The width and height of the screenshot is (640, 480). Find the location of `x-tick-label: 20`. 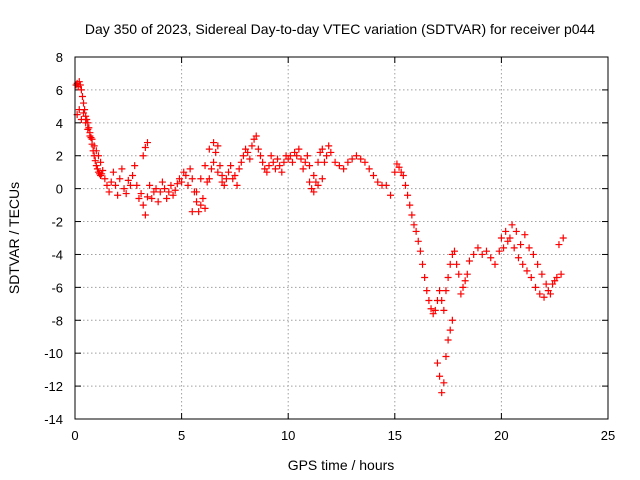

x-tick-label: 20 is located at coordinates (501, 435).